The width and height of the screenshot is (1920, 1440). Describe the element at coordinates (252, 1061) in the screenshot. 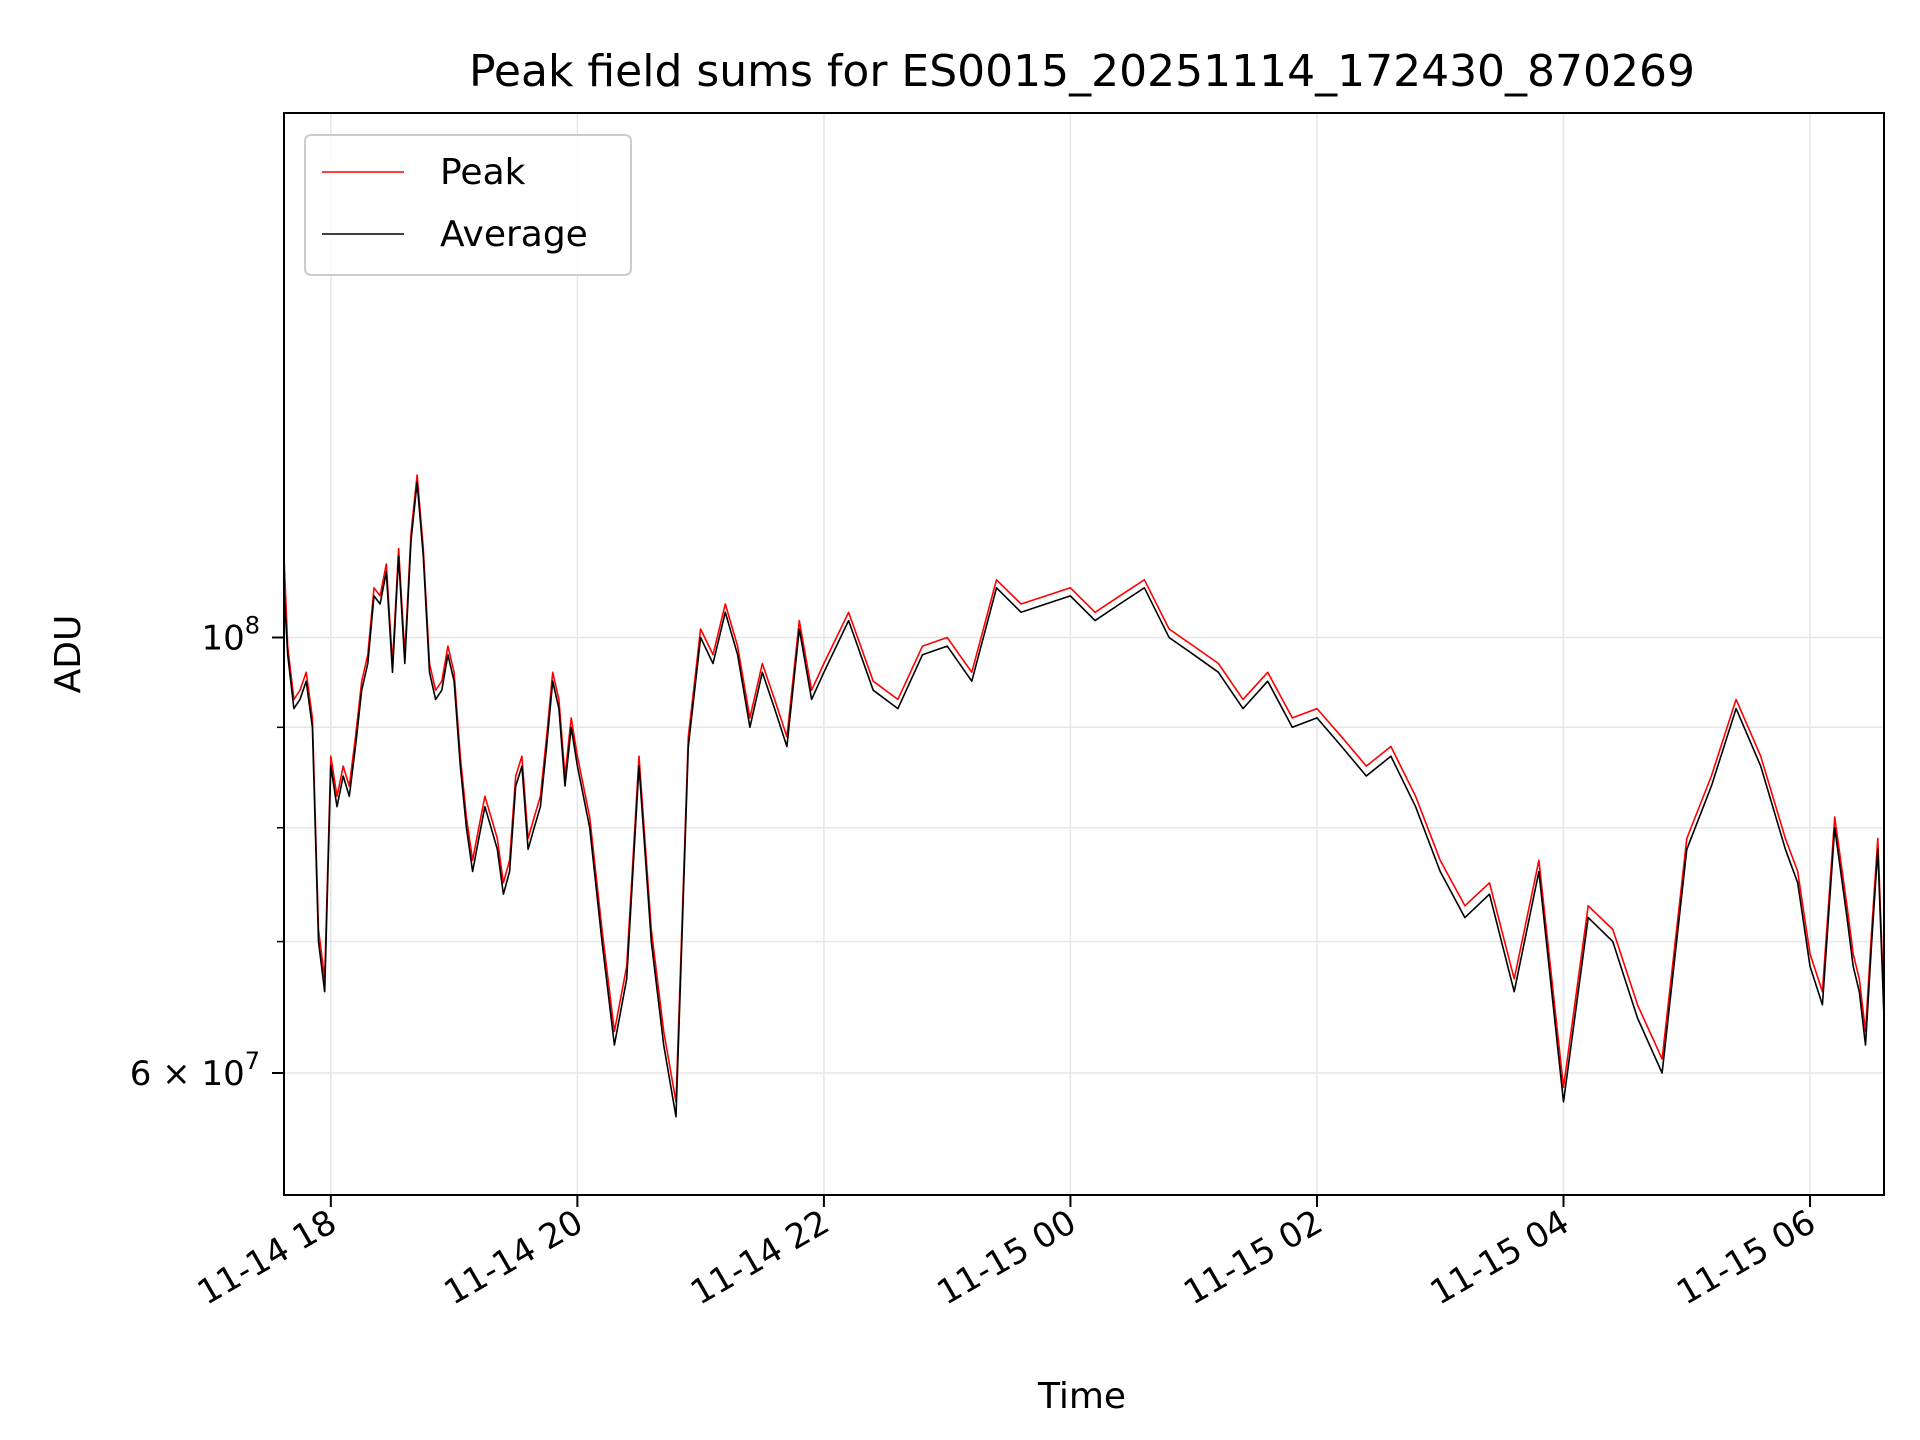

I see `y-tick-label-exponent: 7` at that location.